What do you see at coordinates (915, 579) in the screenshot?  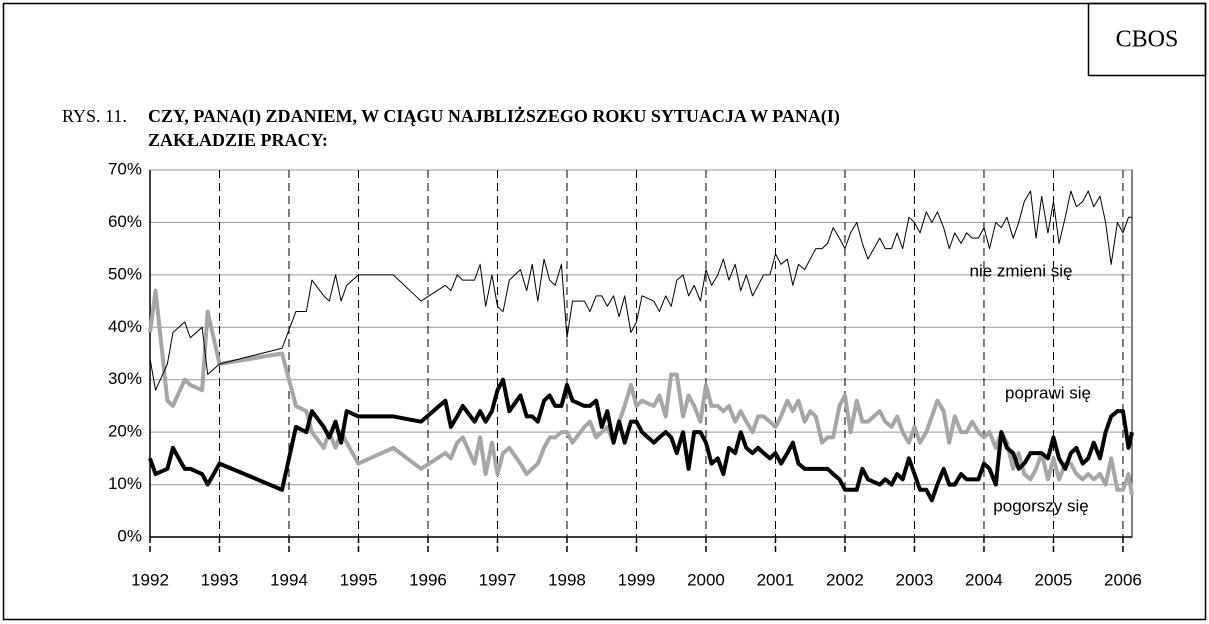 I see `x-tick-label: 2003` at bounding box center [915, 579].